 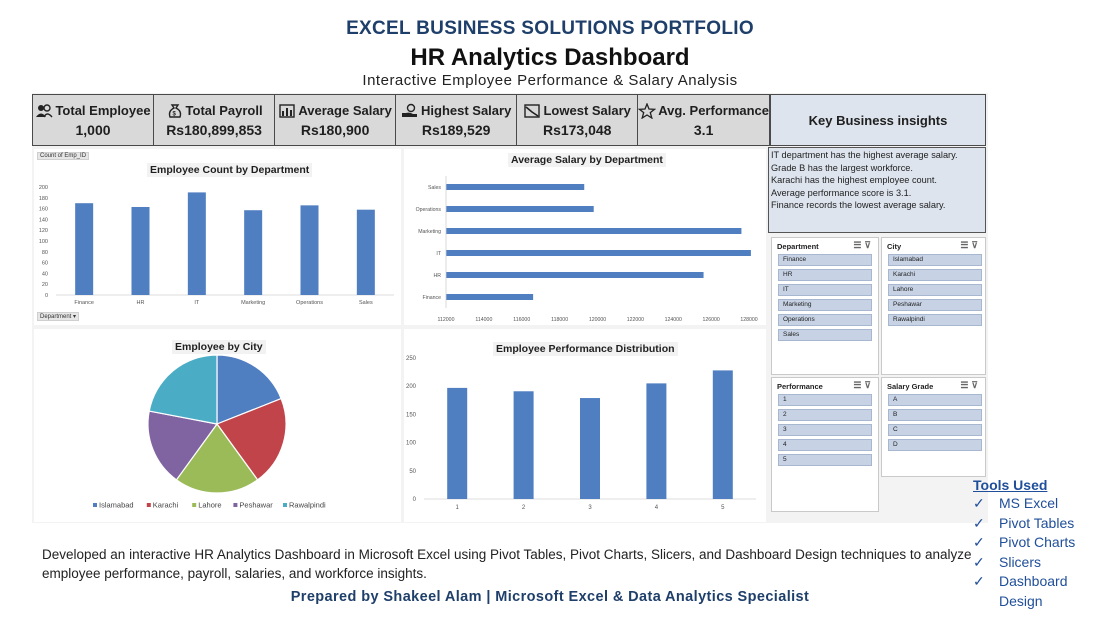 What do you see at coordinates (45, 274) in the screenshot?
I see `y-tick-label: 40` at bounding box center [45, 274].